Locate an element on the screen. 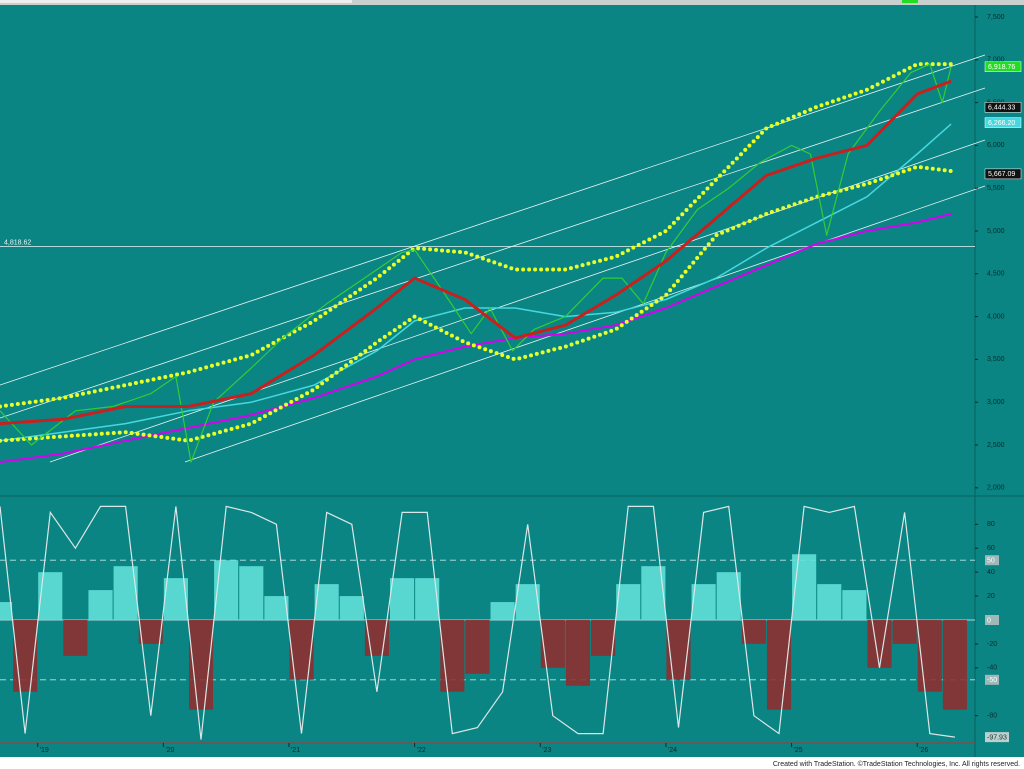 The height and width of the screenshot is (769, 1024). x-tick-label: '25 is located at coordinates (798, 750).